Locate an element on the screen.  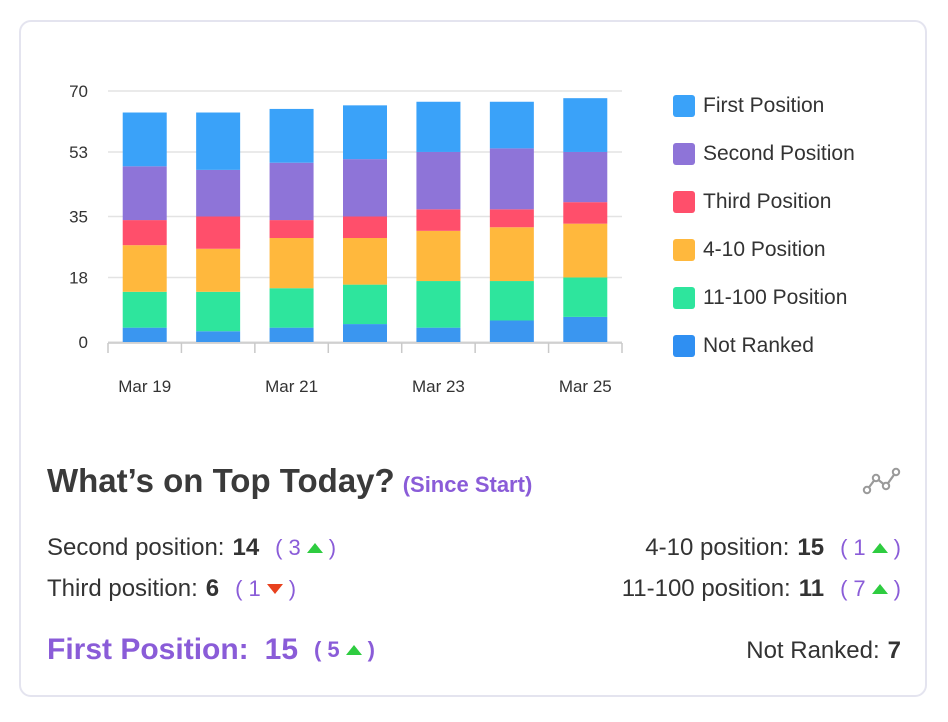
x-tick-label: Mar 19 is located at coordinates (144, 386).